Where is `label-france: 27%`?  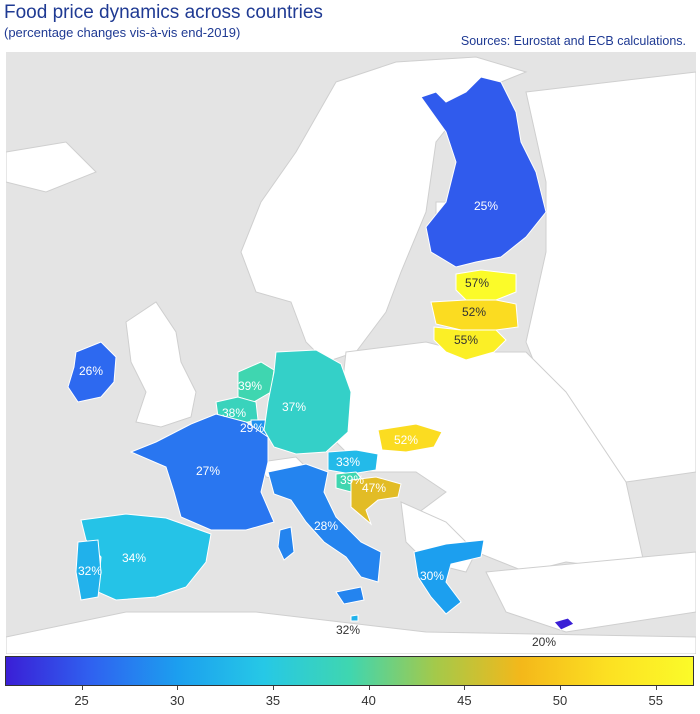 label-france: 27% is located at coordinates (208, 471).